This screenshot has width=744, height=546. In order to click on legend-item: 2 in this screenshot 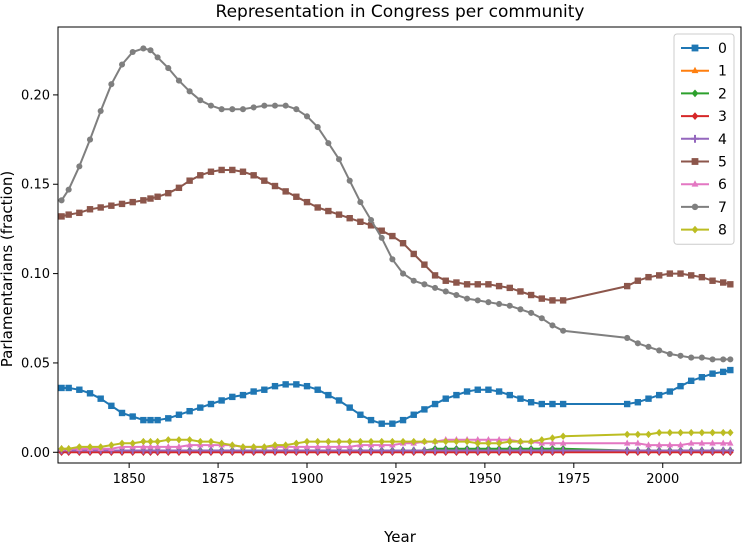, I will do `click(704, 94)`.